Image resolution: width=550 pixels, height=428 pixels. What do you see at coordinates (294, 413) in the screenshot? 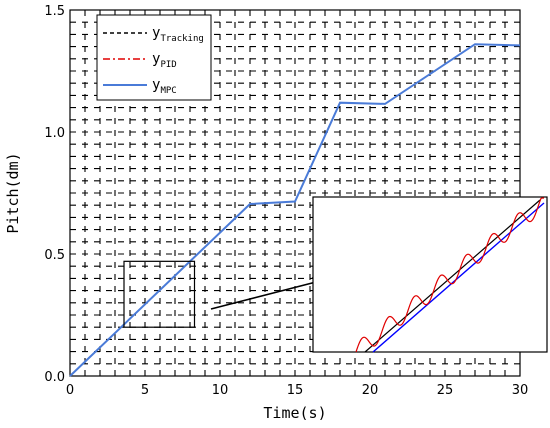
I see `x-axis-label: Time(s)` at bounding box center [294, 413].